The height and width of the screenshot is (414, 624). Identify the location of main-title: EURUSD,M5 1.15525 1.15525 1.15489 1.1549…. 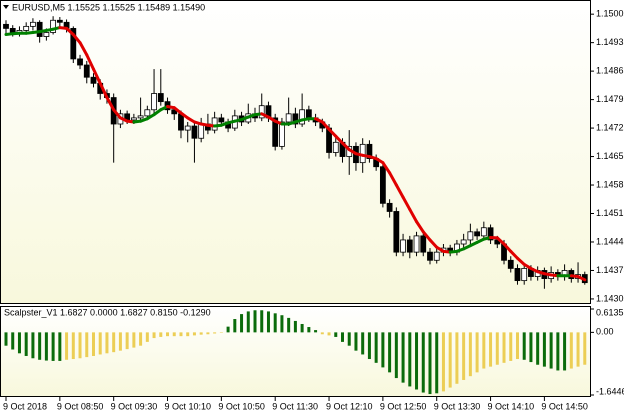
(108, 7).